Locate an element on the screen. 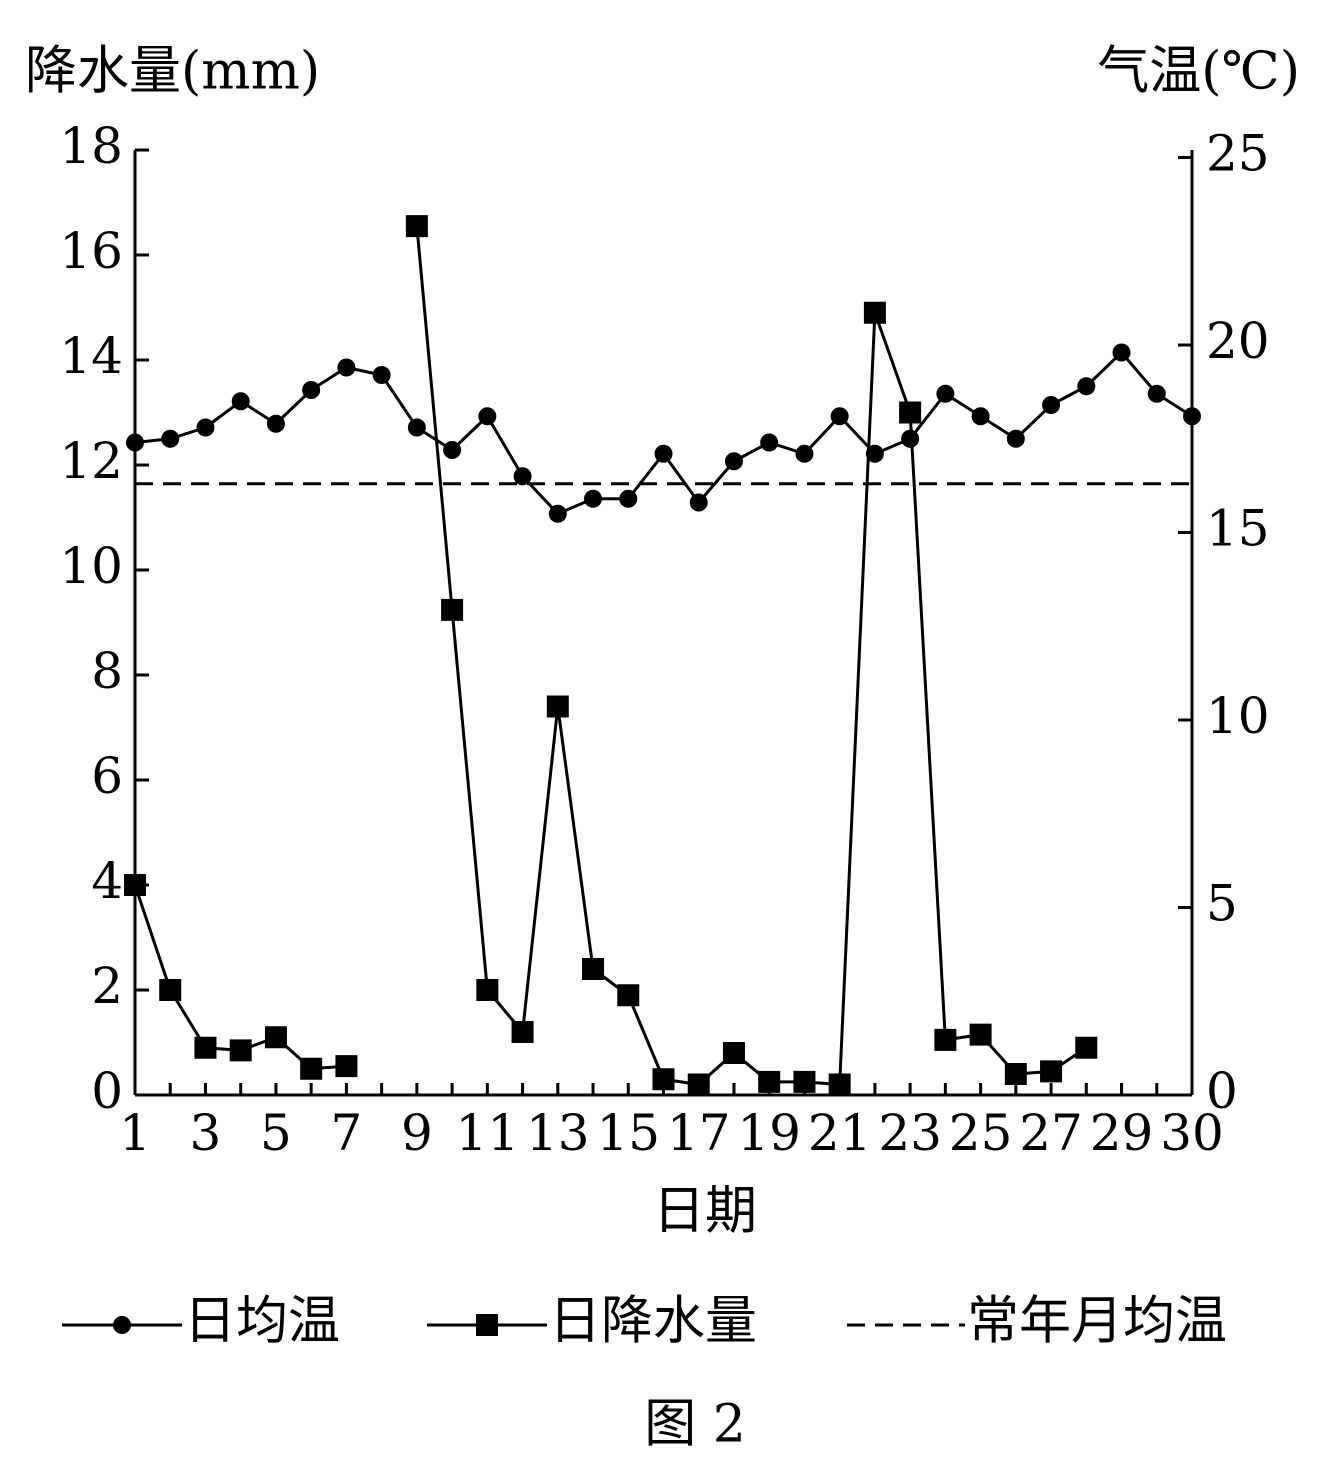  legend-label: 日降水量 is located at coordinates (653, 1322).